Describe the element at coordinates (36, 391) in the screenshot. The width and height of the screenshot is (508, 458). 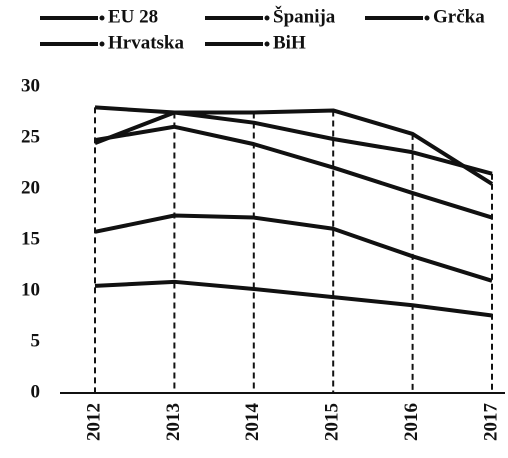
I see `y-tick-label: 0` at that location.